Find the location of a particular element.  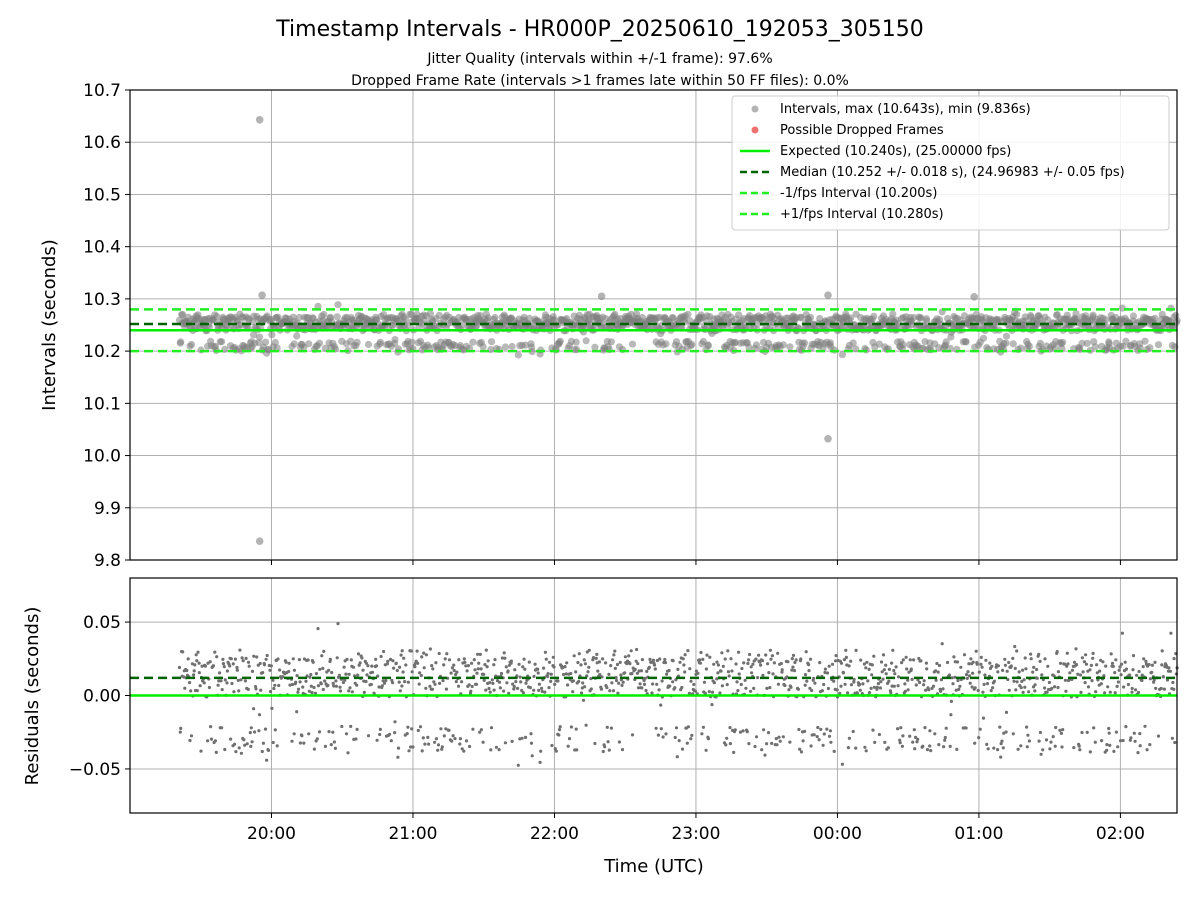

intervals-y-tick-label: 10.5 is located at coordinates (102, 195).